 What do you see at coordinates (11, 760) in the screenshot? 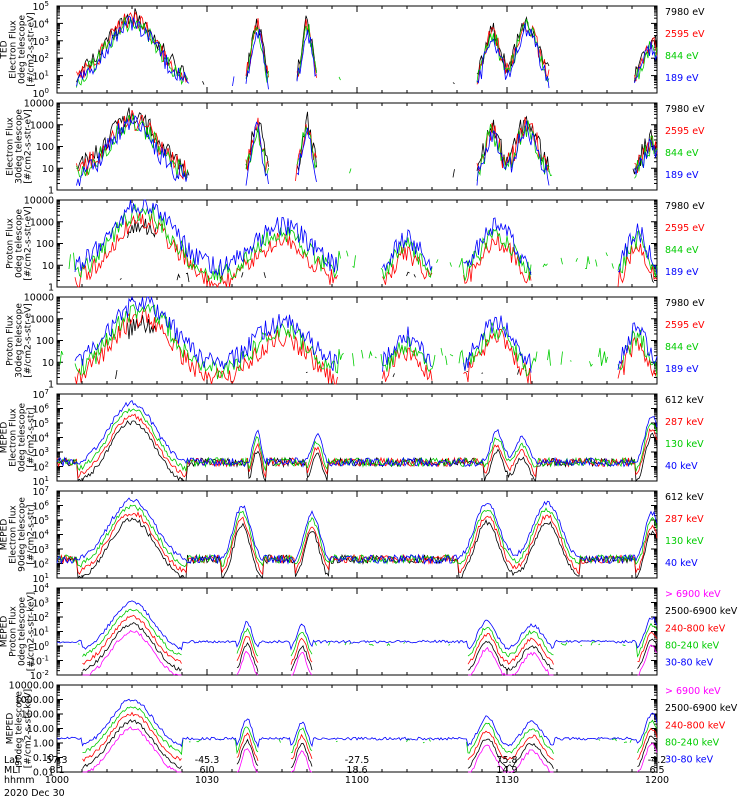
I see `x-row-label: Lat` at bounding box center [11, 760].